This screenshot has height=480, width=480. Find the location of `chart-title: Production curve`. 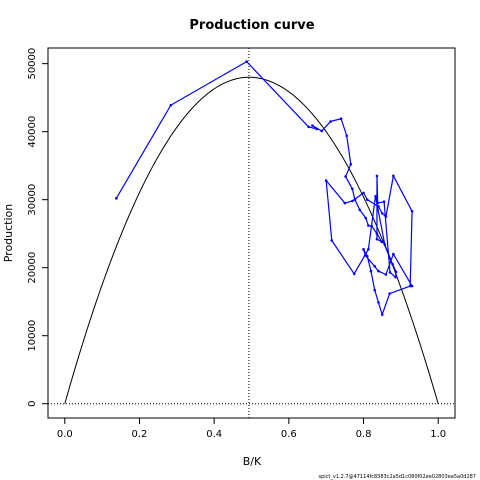

chart-title: Production curve is located at coordinates (251, 25).